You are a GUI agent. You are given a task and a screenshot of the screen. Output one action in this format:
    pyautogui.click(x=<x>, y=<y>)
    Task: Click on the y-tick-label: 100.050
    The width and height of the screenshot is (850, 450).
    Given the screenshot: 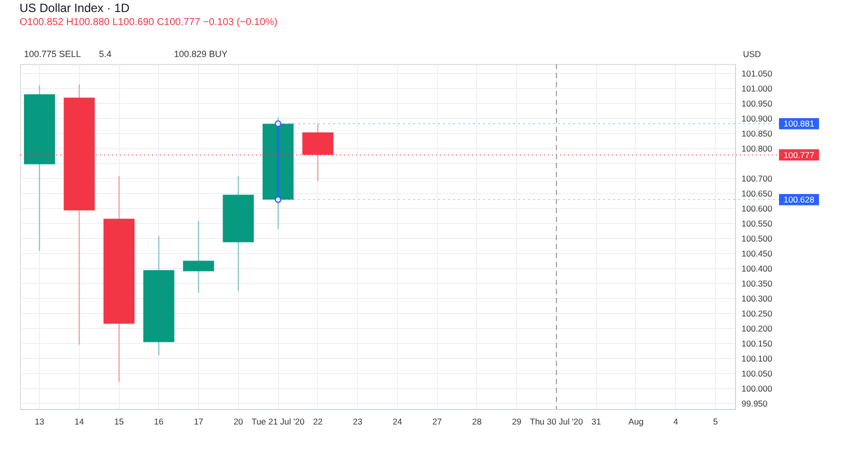 What is the action you would take?
    pyautogui.click(x=757, y=373)
    